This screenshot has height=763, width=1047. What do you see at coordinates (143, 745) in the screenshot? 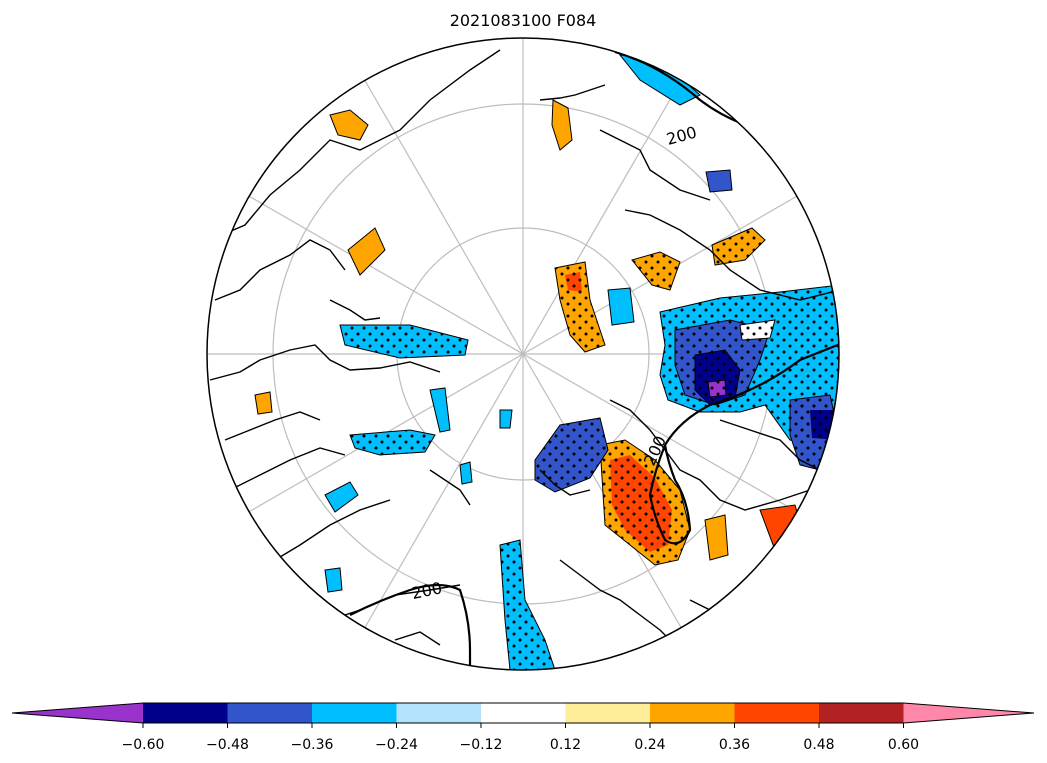
I see `colorbar-tick-label: −0.60` at bounding box center [143, 745].